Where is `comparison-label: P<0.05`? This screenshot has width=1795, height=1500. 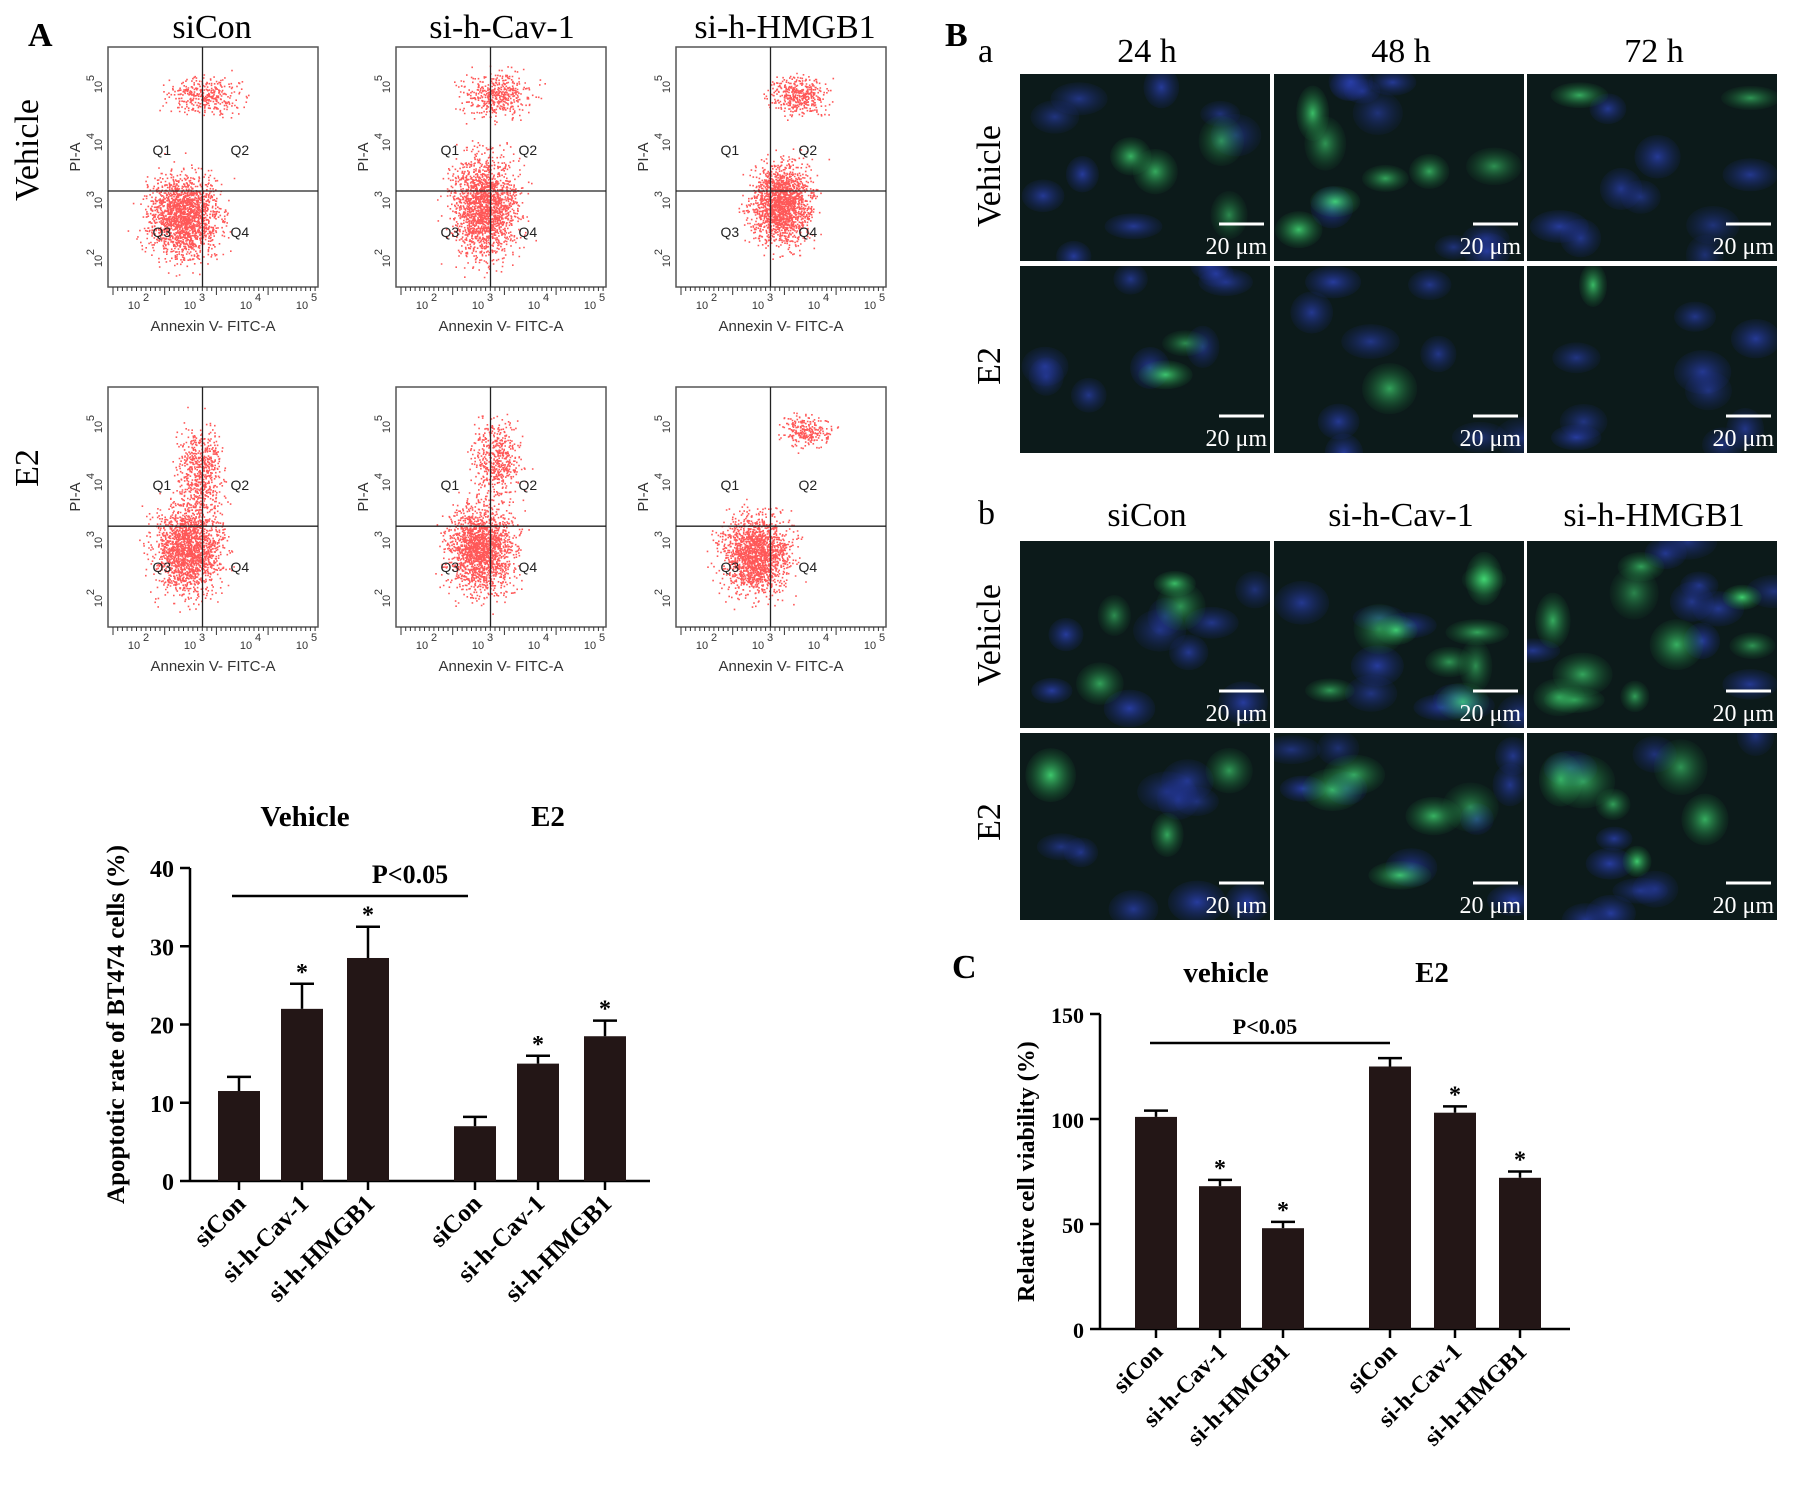 comparison-label: P<0.05 is located at coordinates (1265, 1026).